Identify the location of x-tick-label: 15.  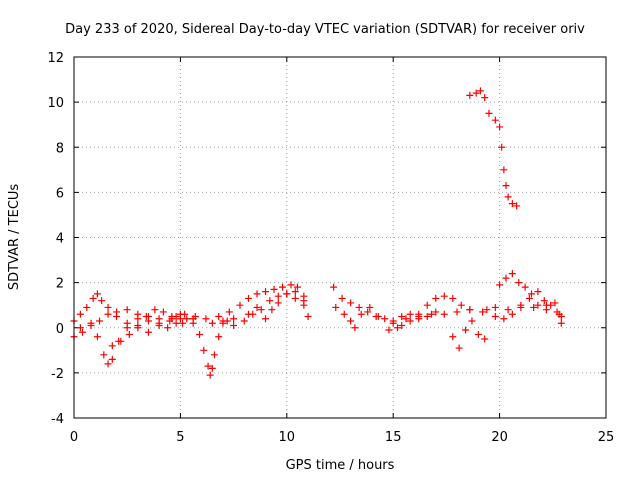
(393, 437).